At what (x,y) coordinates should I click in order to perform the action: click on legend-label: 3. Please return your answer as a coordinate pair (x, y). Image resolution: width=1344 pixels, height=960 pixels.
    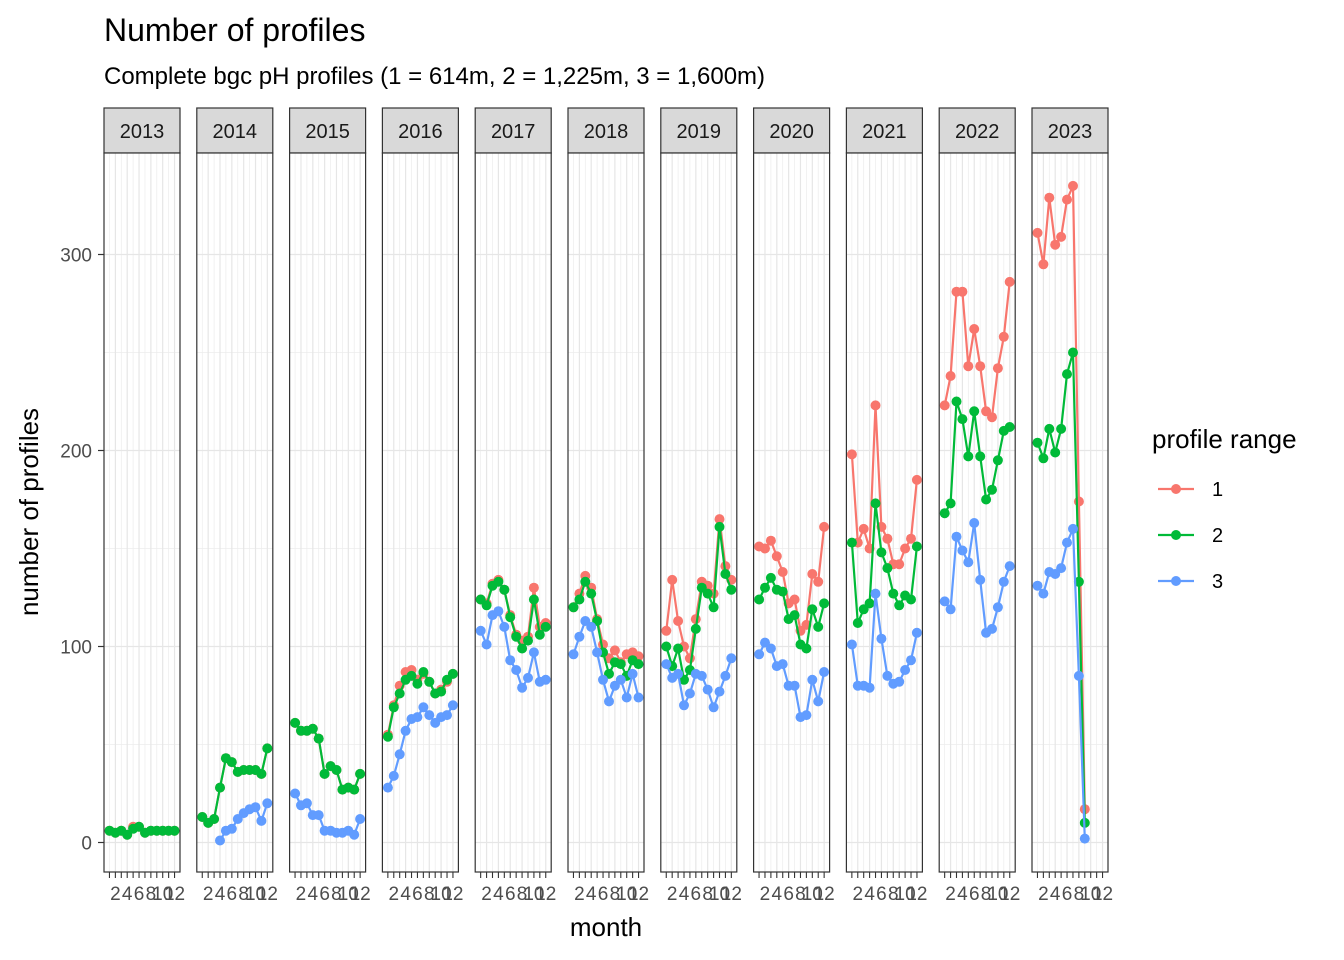
    Looking at the image, I should click on (1217, 582).